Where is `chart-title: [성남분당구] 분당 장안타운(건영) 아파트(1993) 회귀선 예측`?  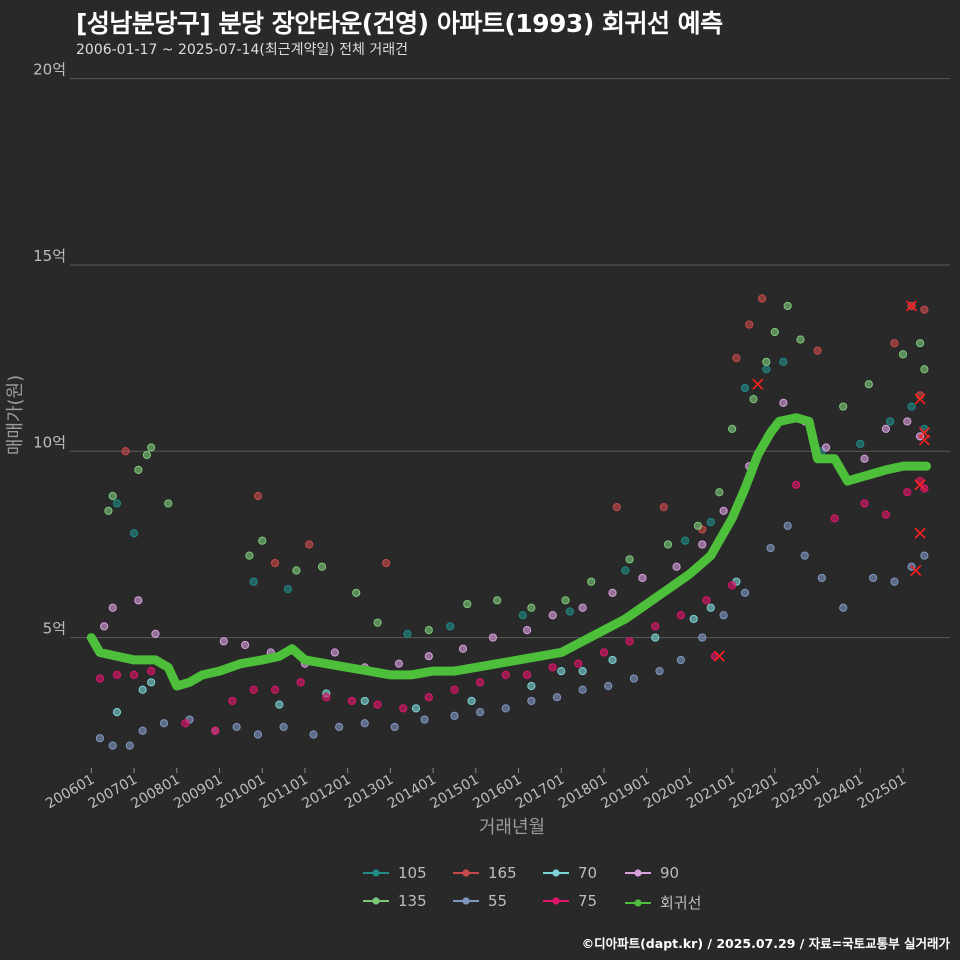
chart-title: [성남분당구] 분당 장안타운(건영) 아파트(1993) 회귀선 예측 is located at coordinates (399, 23).